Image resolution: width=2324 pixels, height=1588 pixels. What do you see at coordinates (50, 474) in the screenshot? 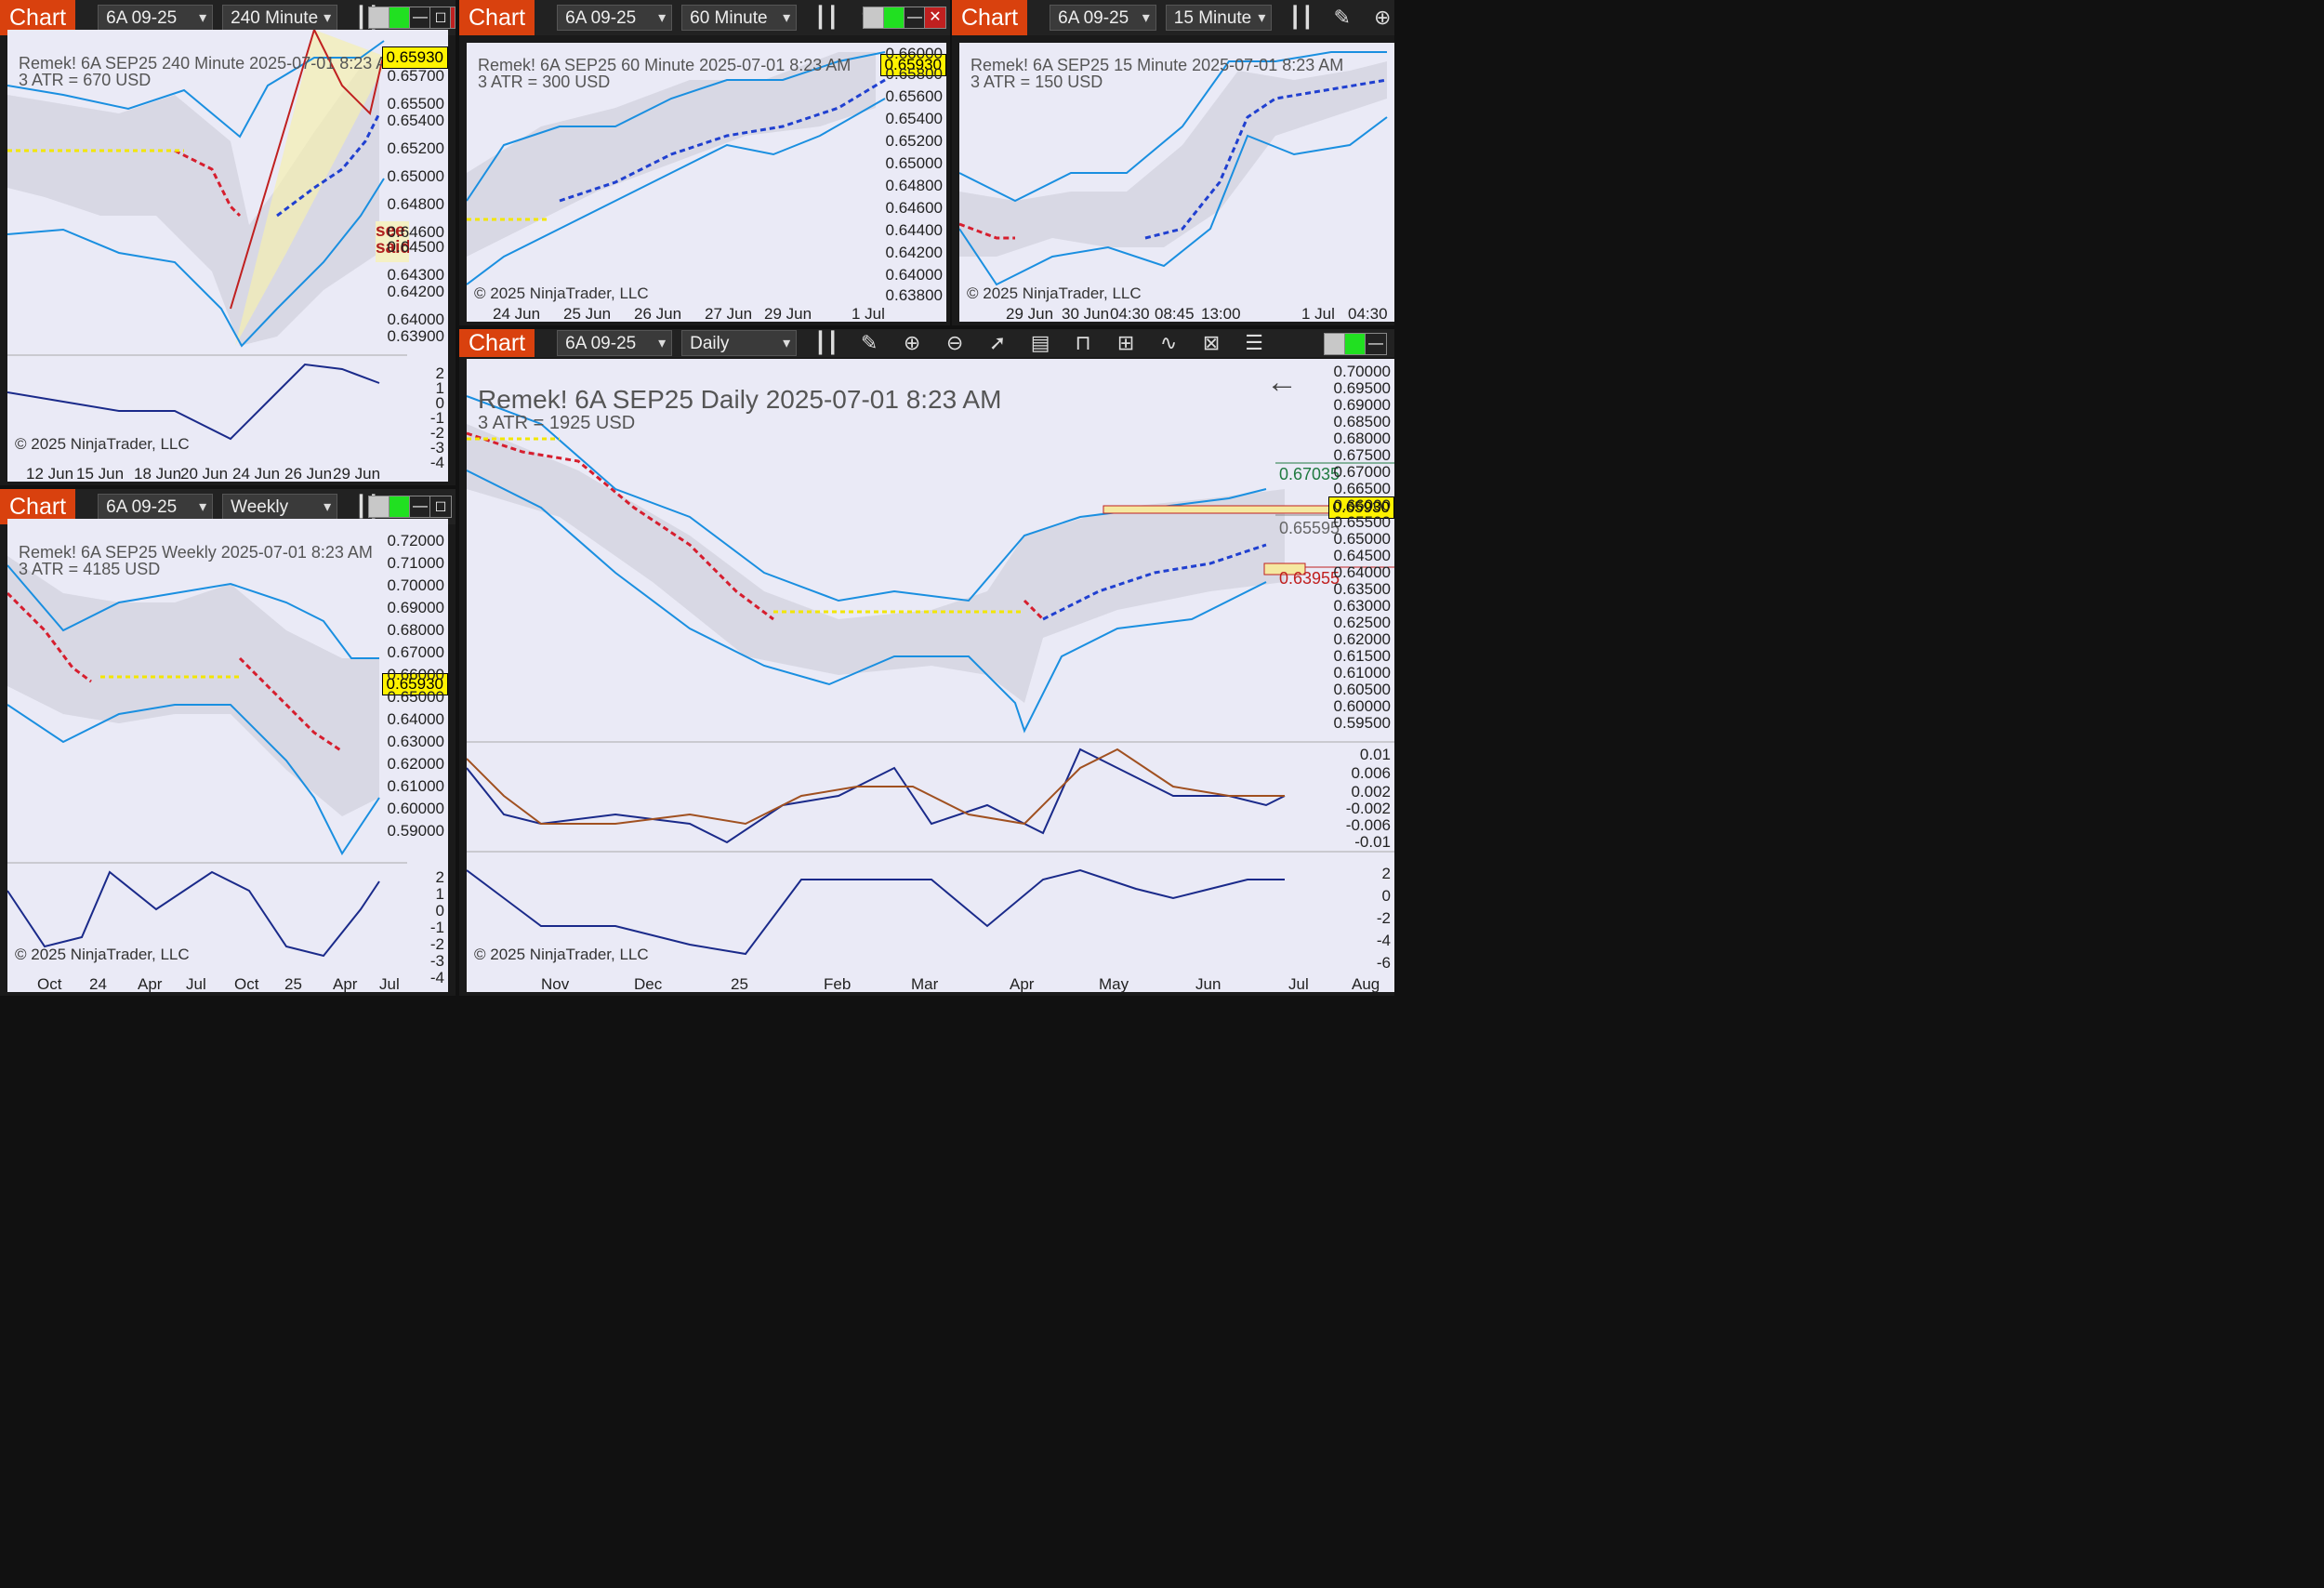
I see `x-tick: 12 Jun` at bounding box center [50, 474].